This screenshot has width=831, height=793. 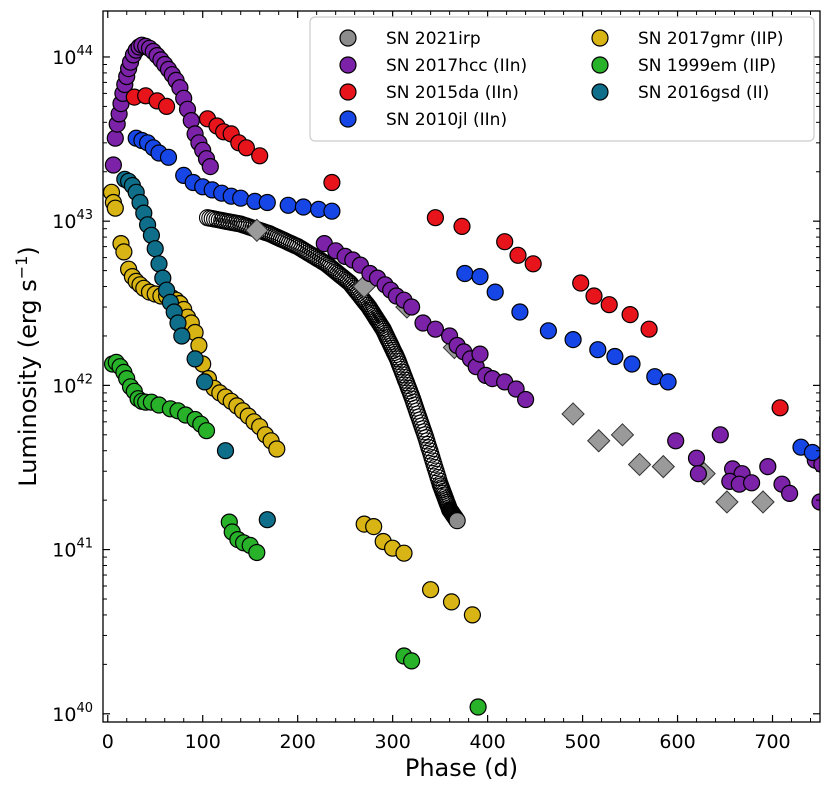 I want to click on x-tick-label: 400, so click(x=487, y=742).